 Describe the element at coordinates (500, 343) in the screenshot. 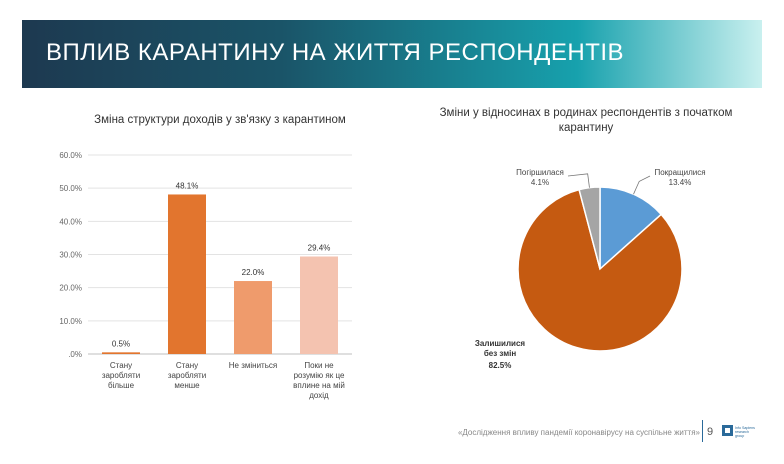

I see `pie-label: Залишилися` at that location.